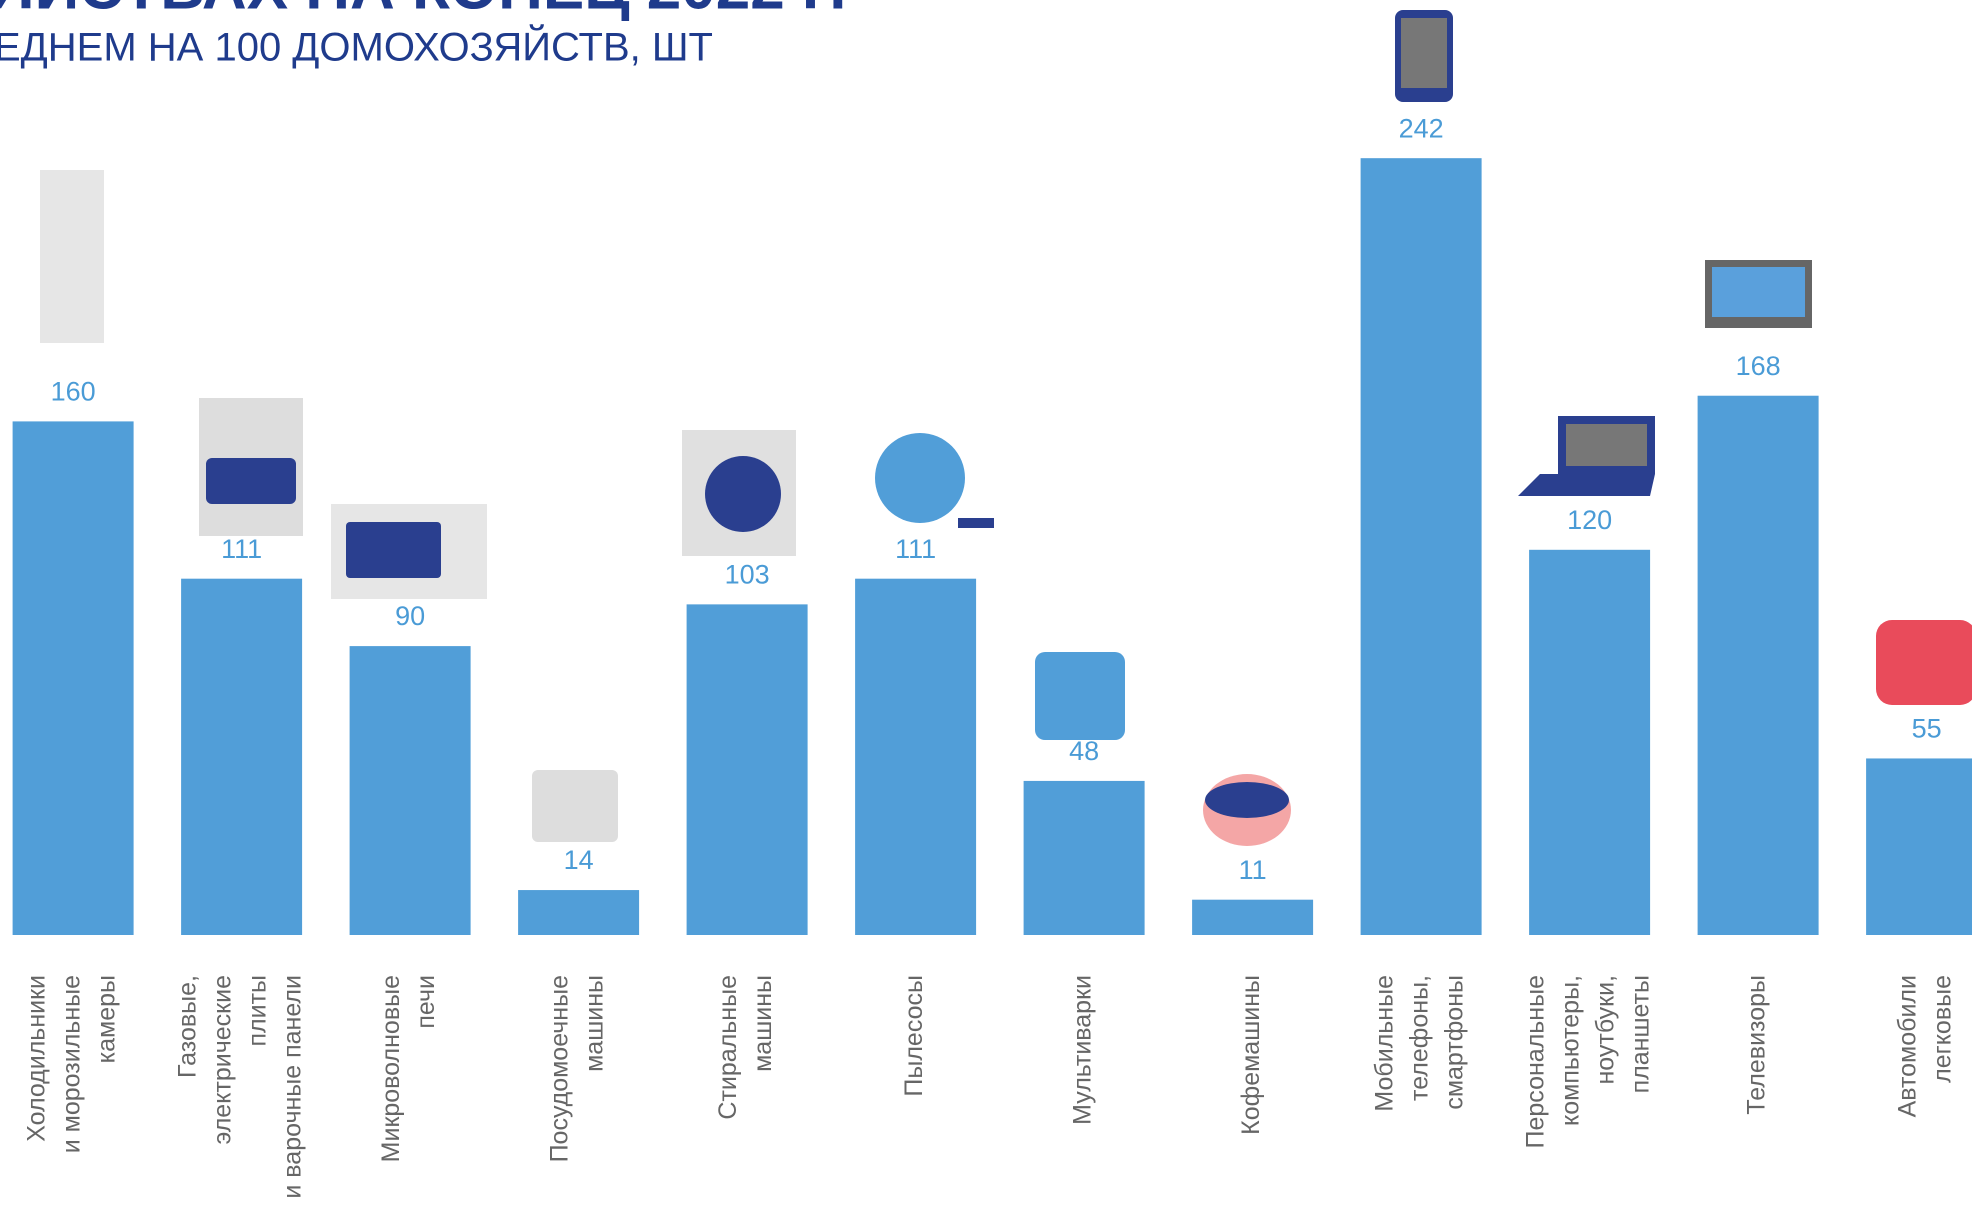 Image resolution: width=1972 pixels, height=1212 pixels. What do you see at coordinates (914, 1036) in the screenshot?
I see `x-tick-label: Пылесосы` at bounding box center [914, 1036].